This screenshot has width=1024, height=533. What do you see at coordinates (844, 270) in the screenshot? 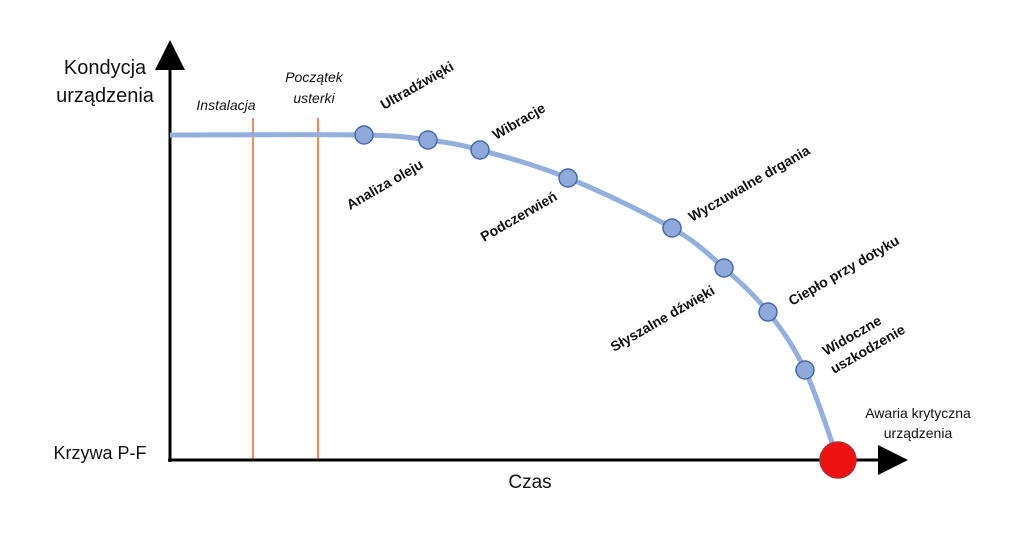
I see `node-label: Ciepło przy dotyku` at bounding box center [844, 270].